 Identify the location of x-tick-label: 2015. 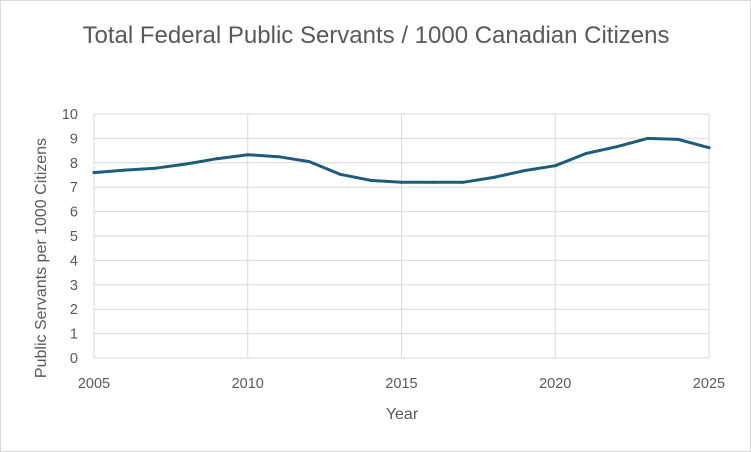
(401, 384).